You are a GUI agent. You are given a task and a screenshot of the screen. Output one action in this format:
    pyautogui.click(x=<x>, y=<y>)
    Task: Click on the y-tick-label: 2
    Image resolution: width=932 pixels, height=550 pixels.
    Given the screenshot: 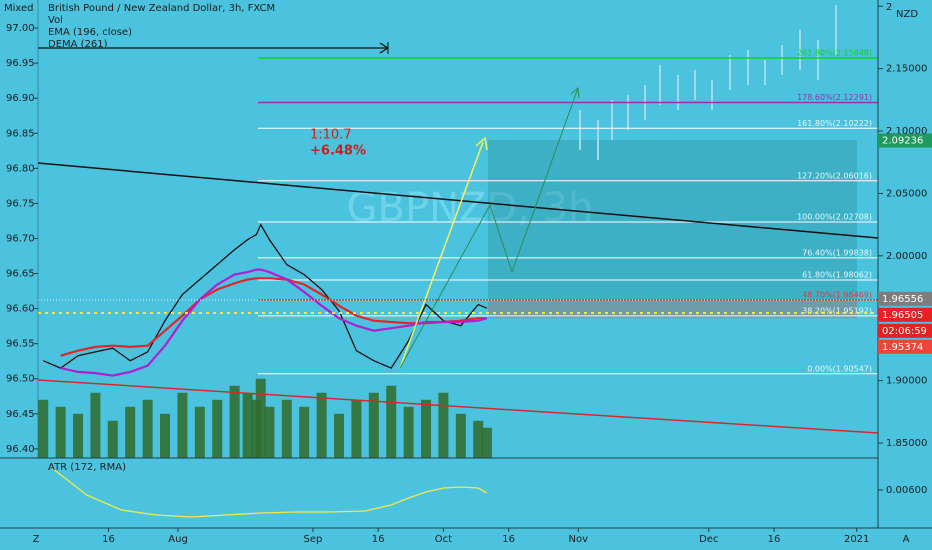 What is the action you would take?
    pyautogui.click(x=889, y=7)
    